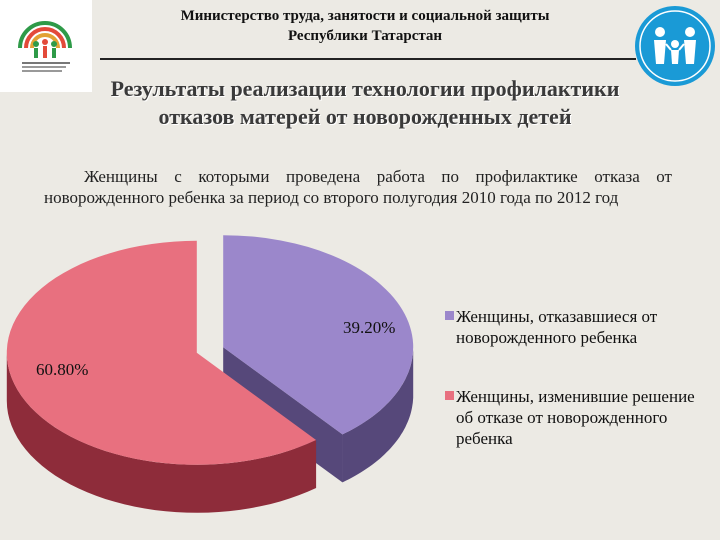 The height and width of the screenshot is (540, 720). Describe the element at coordinates (62, 369) in the screenshot. I see `slice-label-changed: 60.80%` at that location.